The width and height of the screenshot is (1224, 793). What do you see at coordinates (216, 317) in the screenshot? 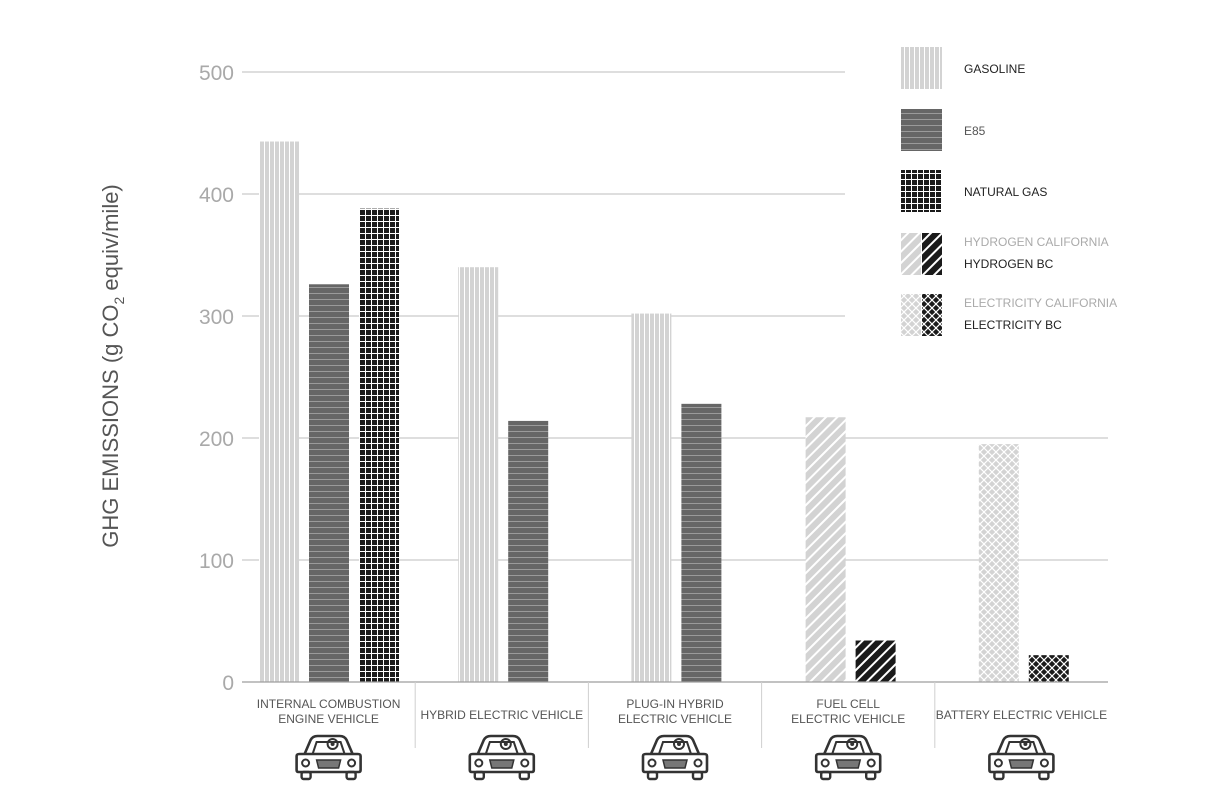
I see `y-tick-label: 300` at bounding box center [216, 317].